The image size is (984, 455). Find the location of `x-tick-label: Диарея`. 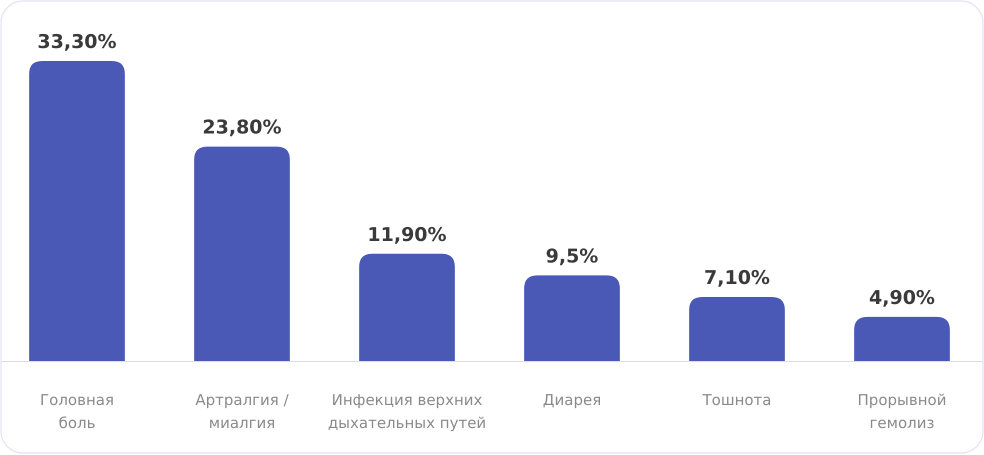

x-tick-label: Диарея is located at coordinates (572, 400).